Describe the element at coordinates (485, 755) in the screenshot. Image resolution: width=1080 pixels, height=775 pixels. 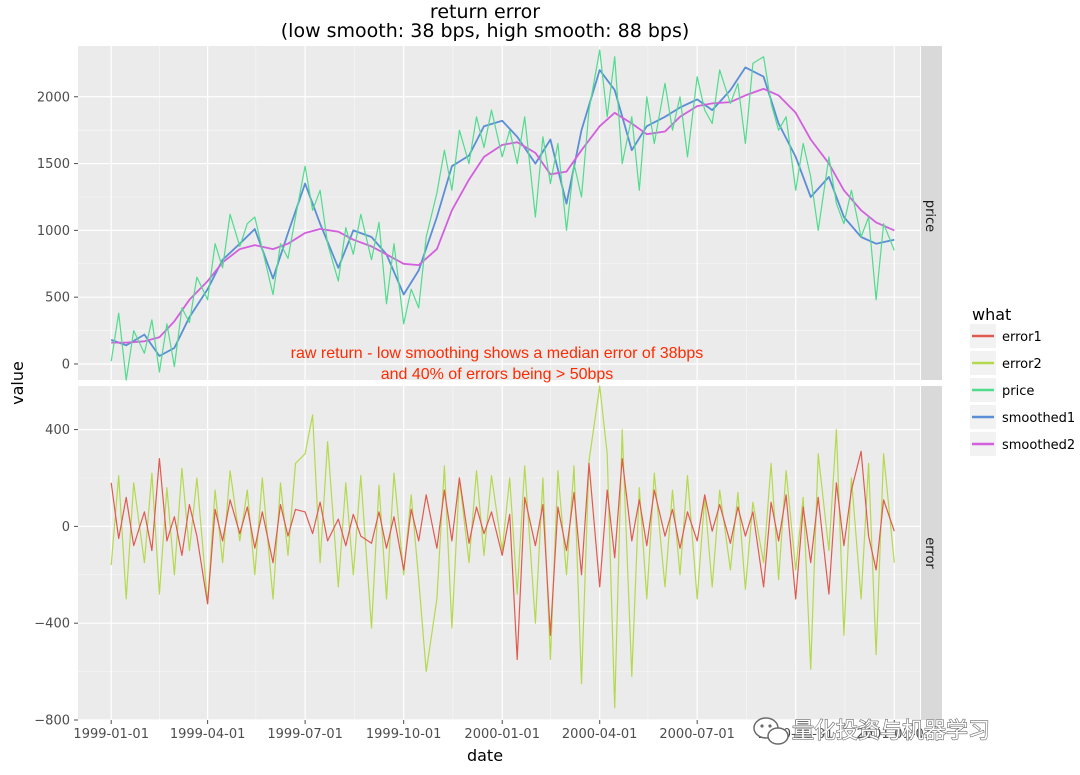
I see `x-axis-title: date` at that location.